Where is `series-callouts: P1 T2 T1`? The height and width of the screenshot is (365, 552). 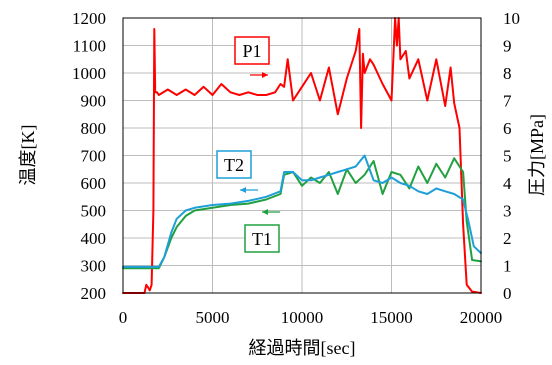
series-callouts: P1 T2 T1 is located at coordinates (248, 144).